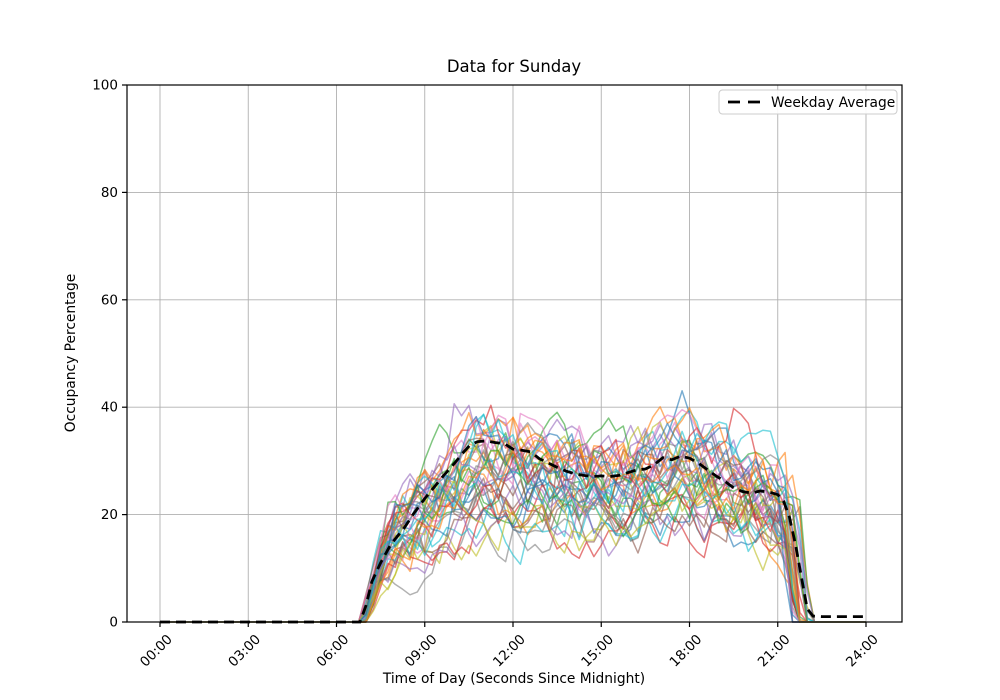 This screenshot has width=1000, height=700. What do you see at coordinates (109, 193) in the screenshot?
I see `y-tick-label: 80` at bounding box center [109, 193].